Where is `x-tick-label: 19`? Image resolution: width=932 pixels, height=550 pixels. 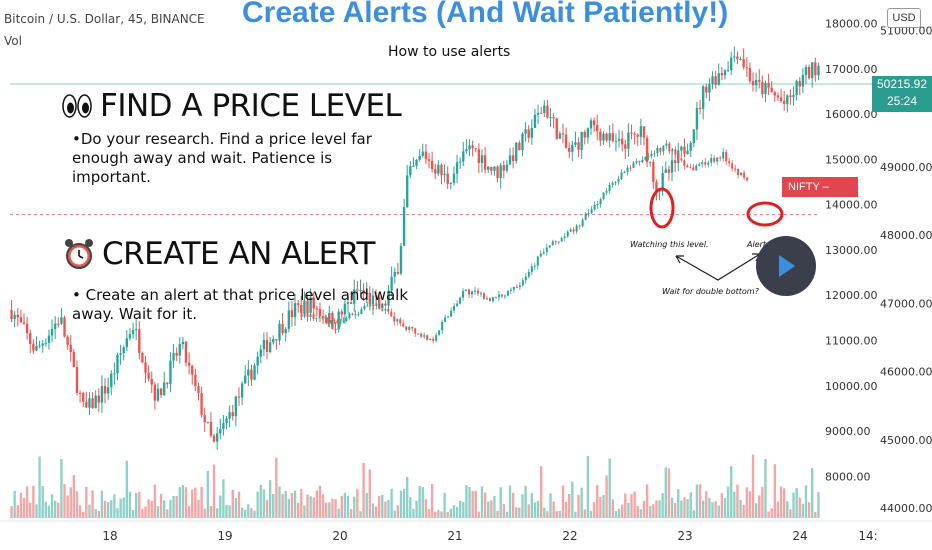 x-tick-label: 19 is located at coordinates (224, 536).